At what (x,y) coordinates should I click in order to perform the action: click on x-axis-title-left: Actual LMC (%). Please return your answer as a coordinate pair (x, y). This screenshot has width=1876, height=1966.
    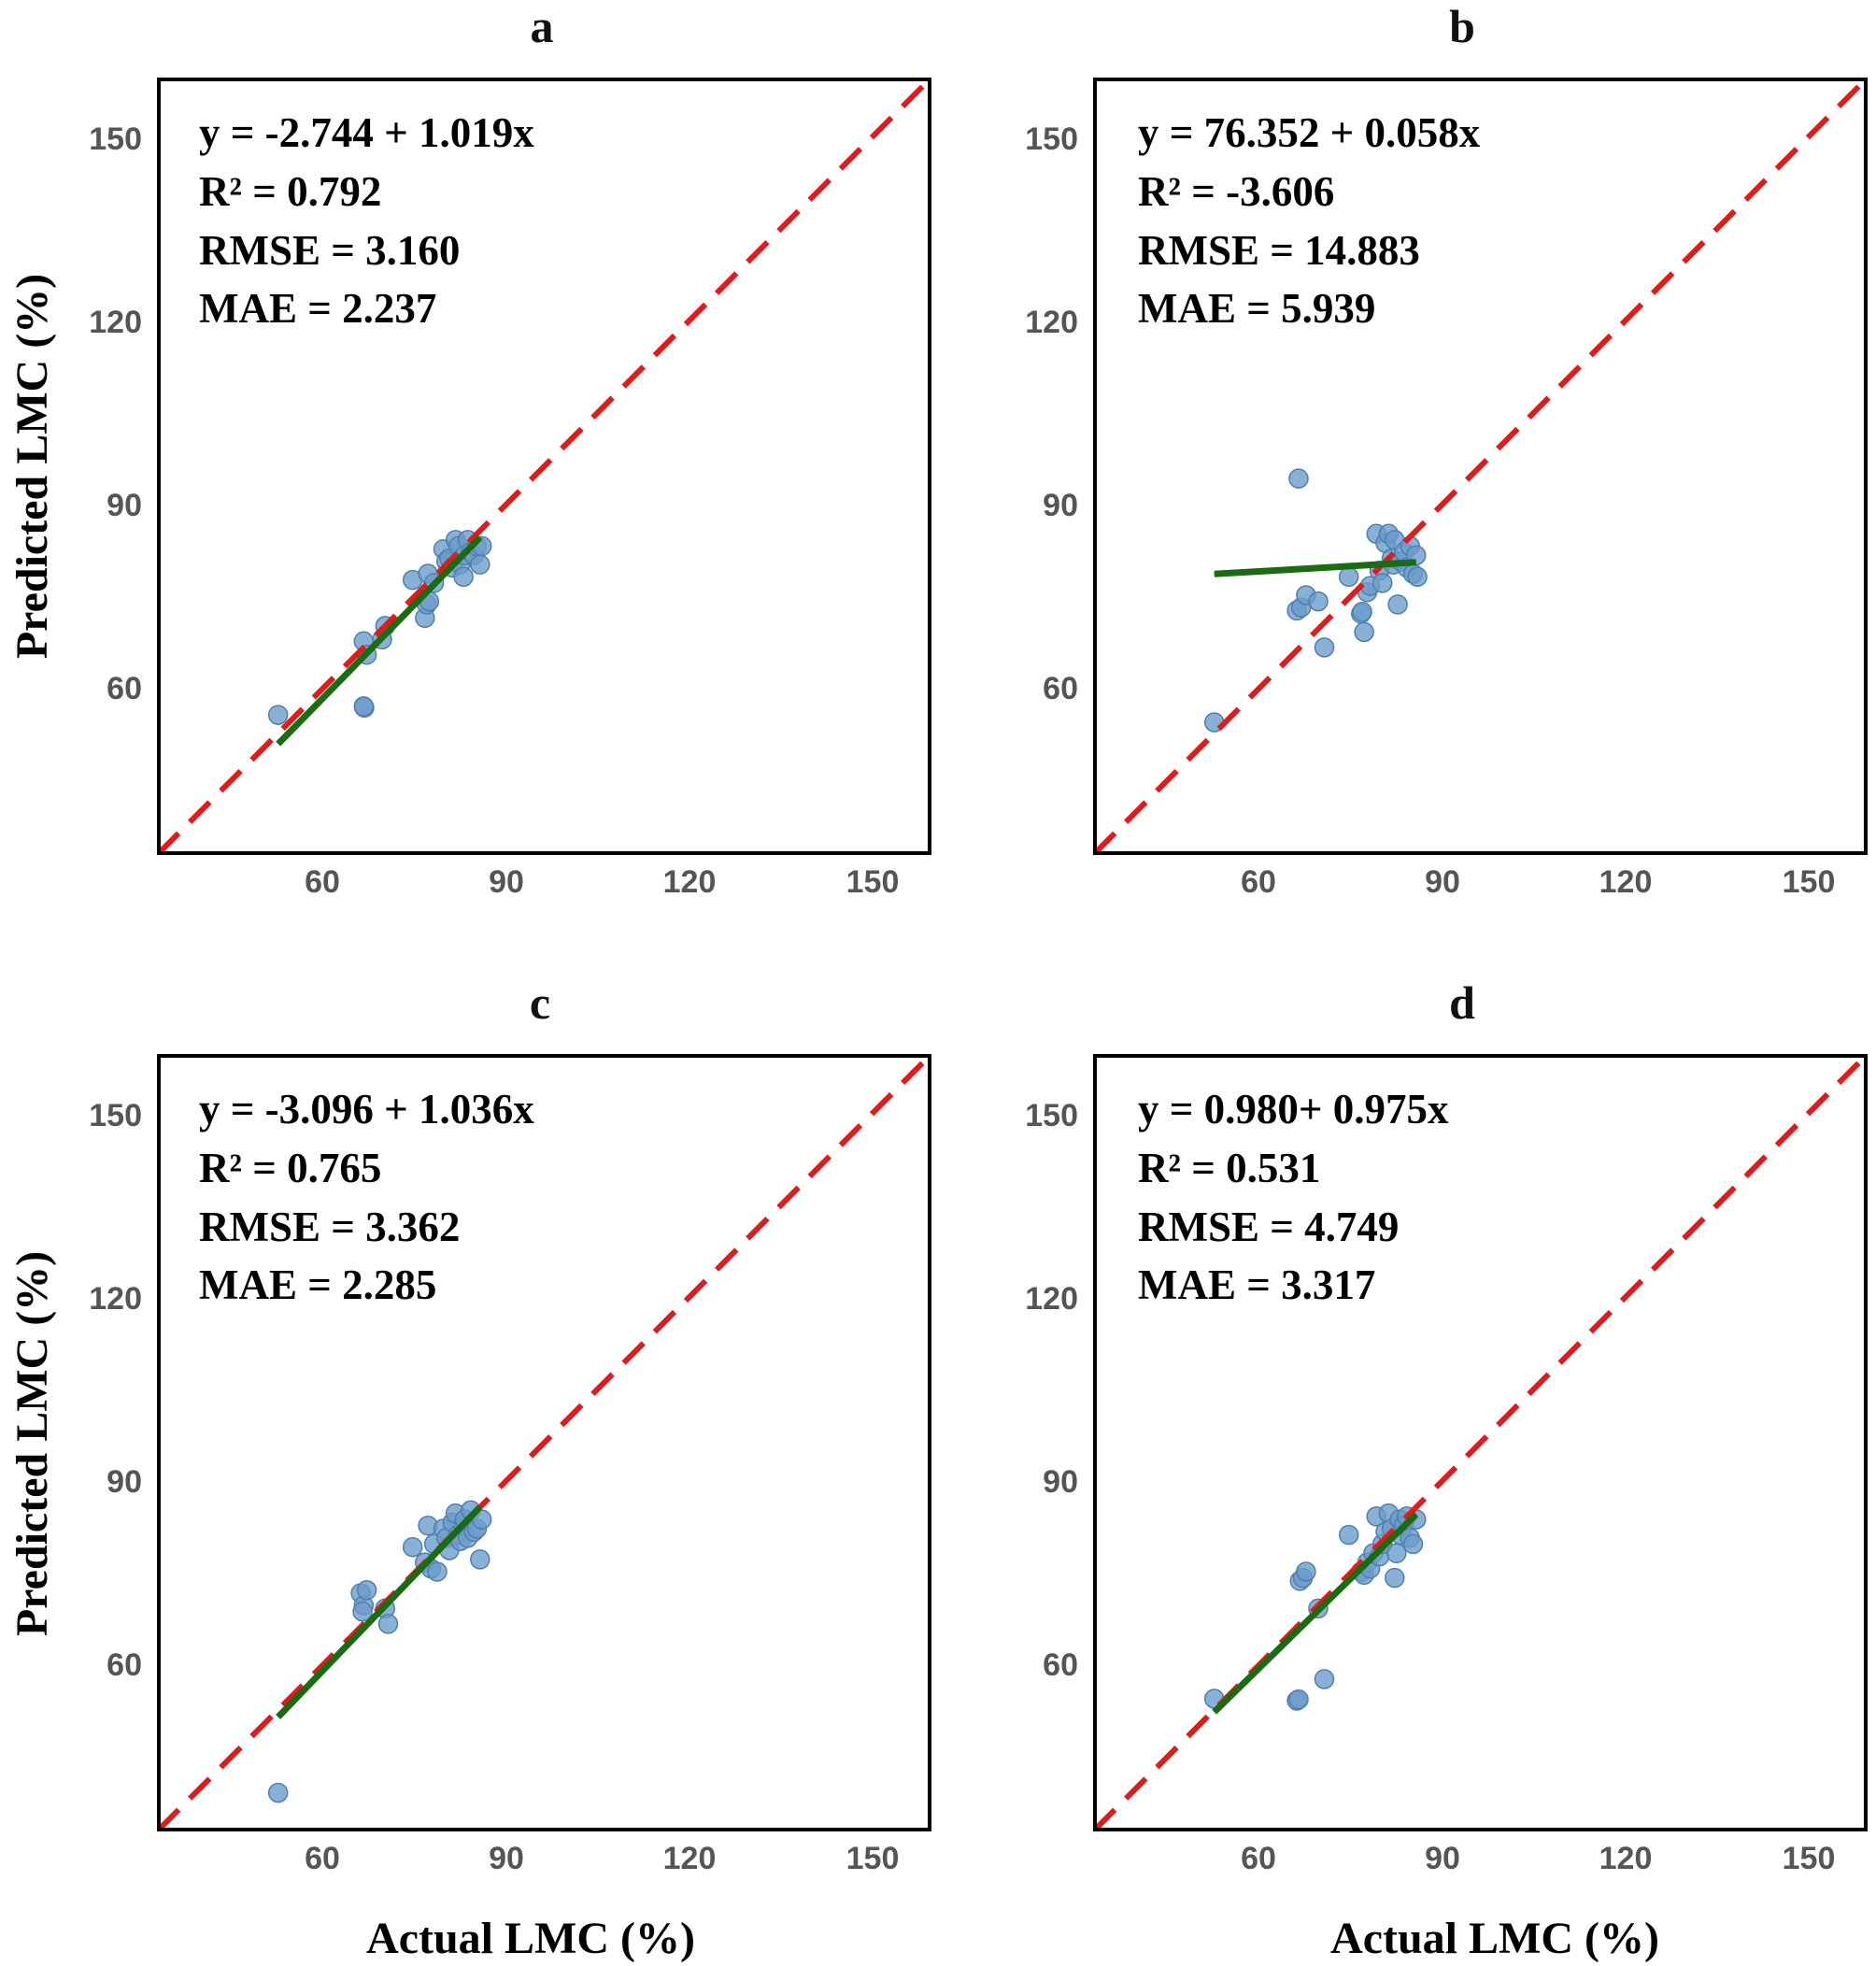
    Looking at the image, I should click on (530, 1939).